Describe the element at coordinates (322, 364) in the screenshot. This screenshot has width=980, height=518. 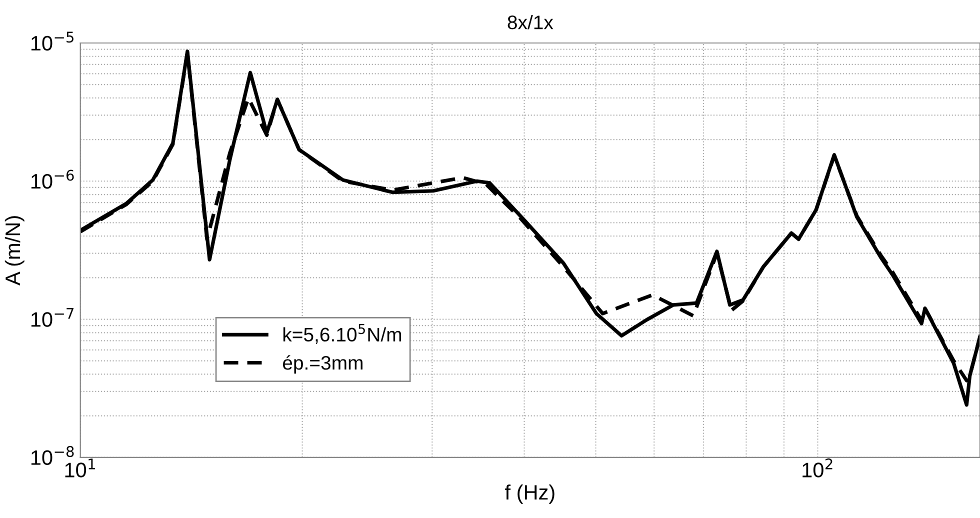
I see `legend-label: ép.=3mm` at that location.